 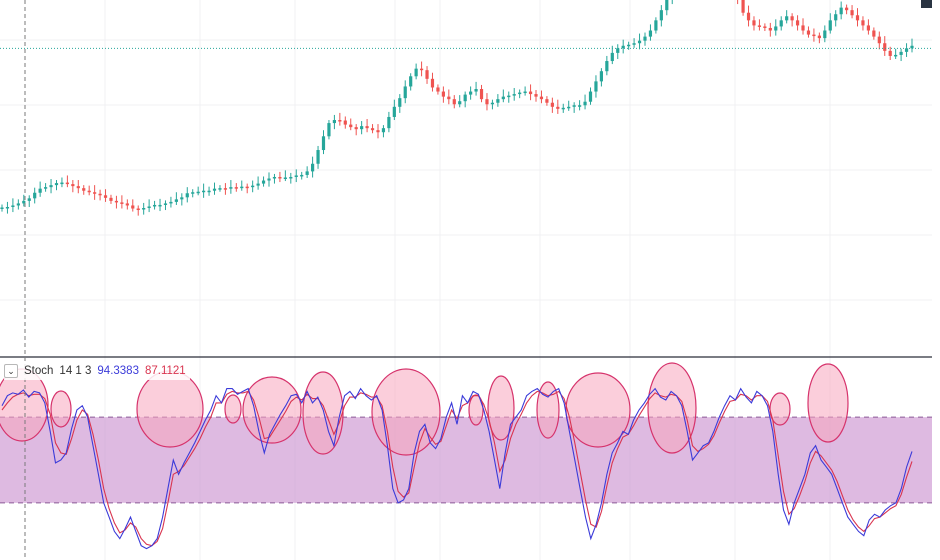 What do you see at coordinates (118, 371) in the screenshot?
I see `k-value: 94.3383` at bounding box center [118, 371].